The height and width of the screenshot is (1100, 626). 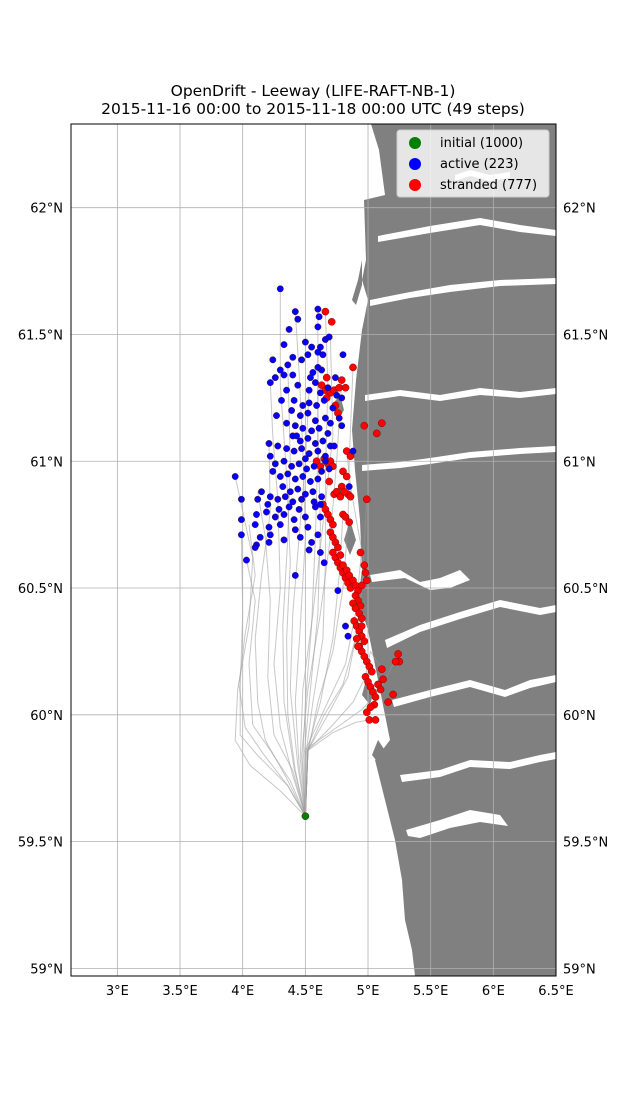 What do you see at coordinates (46, 462) in the screenshot?
I see `y-tick-label-left: 61°N` at bounding box center [46, 462].